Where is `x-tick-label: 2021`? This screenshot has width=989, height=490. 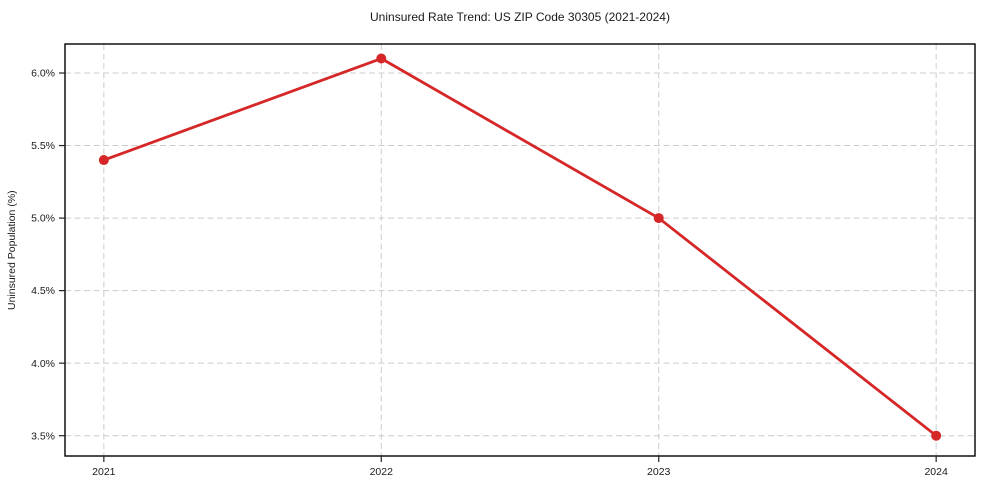
x-tick-label: 2021 is located at coordinates (104, 472).